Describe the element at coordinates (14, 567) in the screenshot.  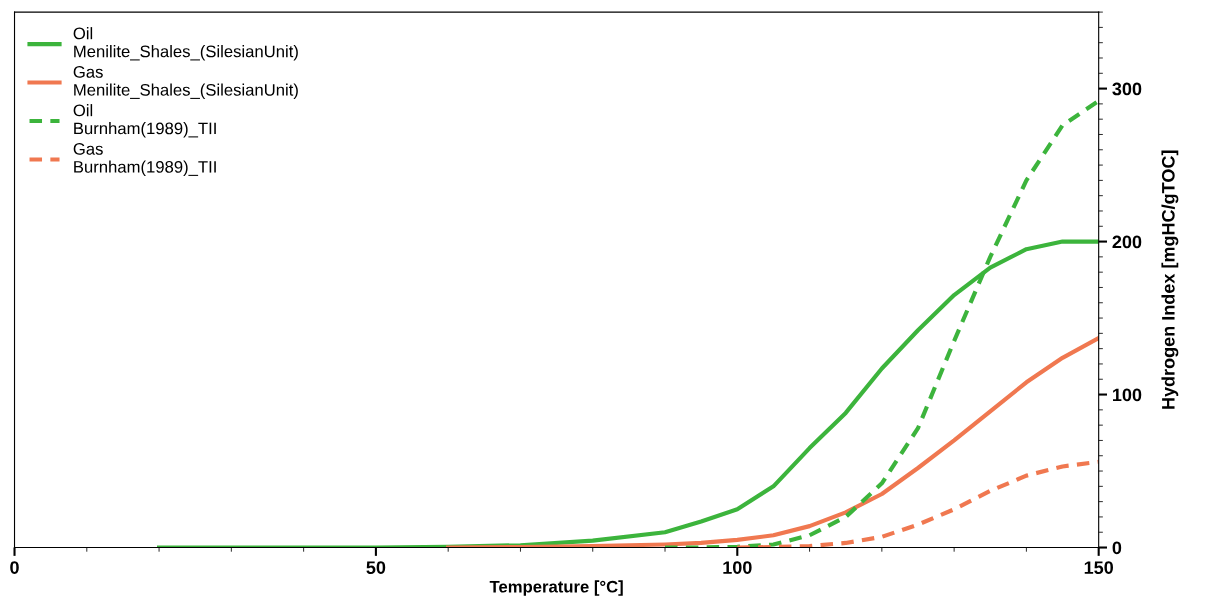
I see `x-tick-label: 0` at that location.